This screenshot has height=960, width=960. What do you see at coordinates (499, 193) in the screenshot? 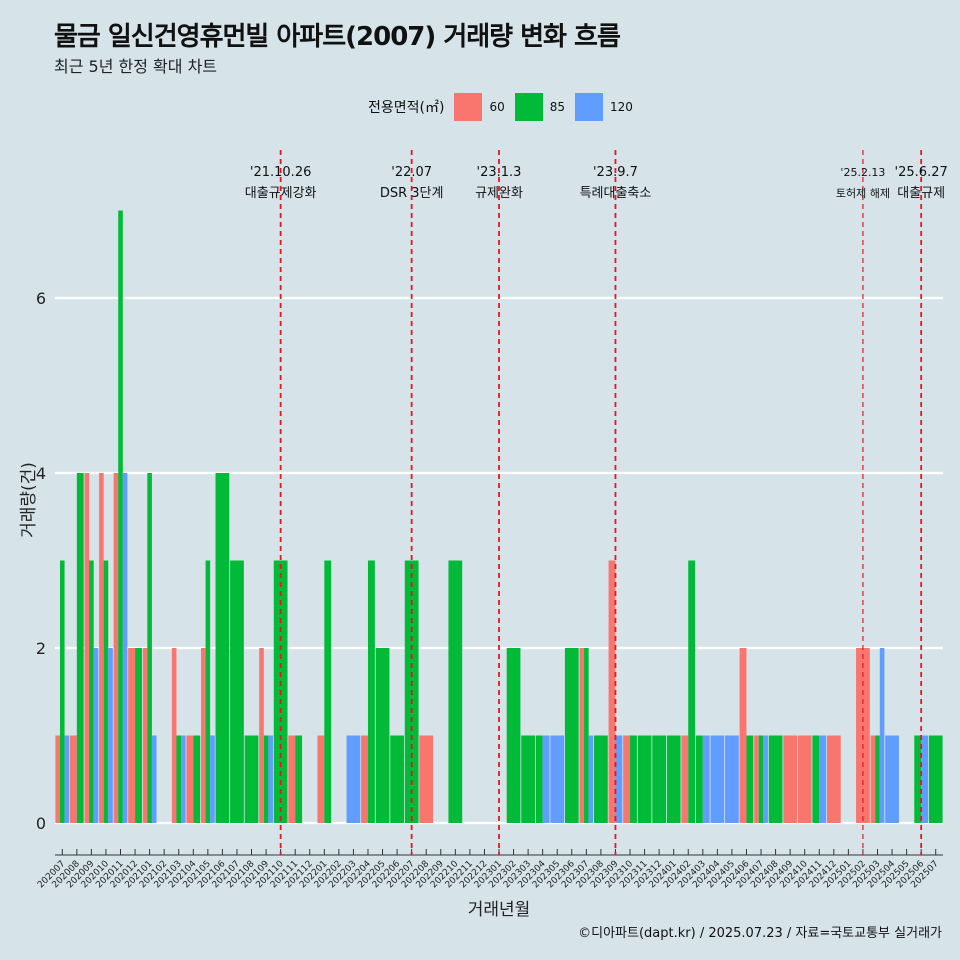
I see `annotation-label: 규제완화` at bounding box center [499, 193].